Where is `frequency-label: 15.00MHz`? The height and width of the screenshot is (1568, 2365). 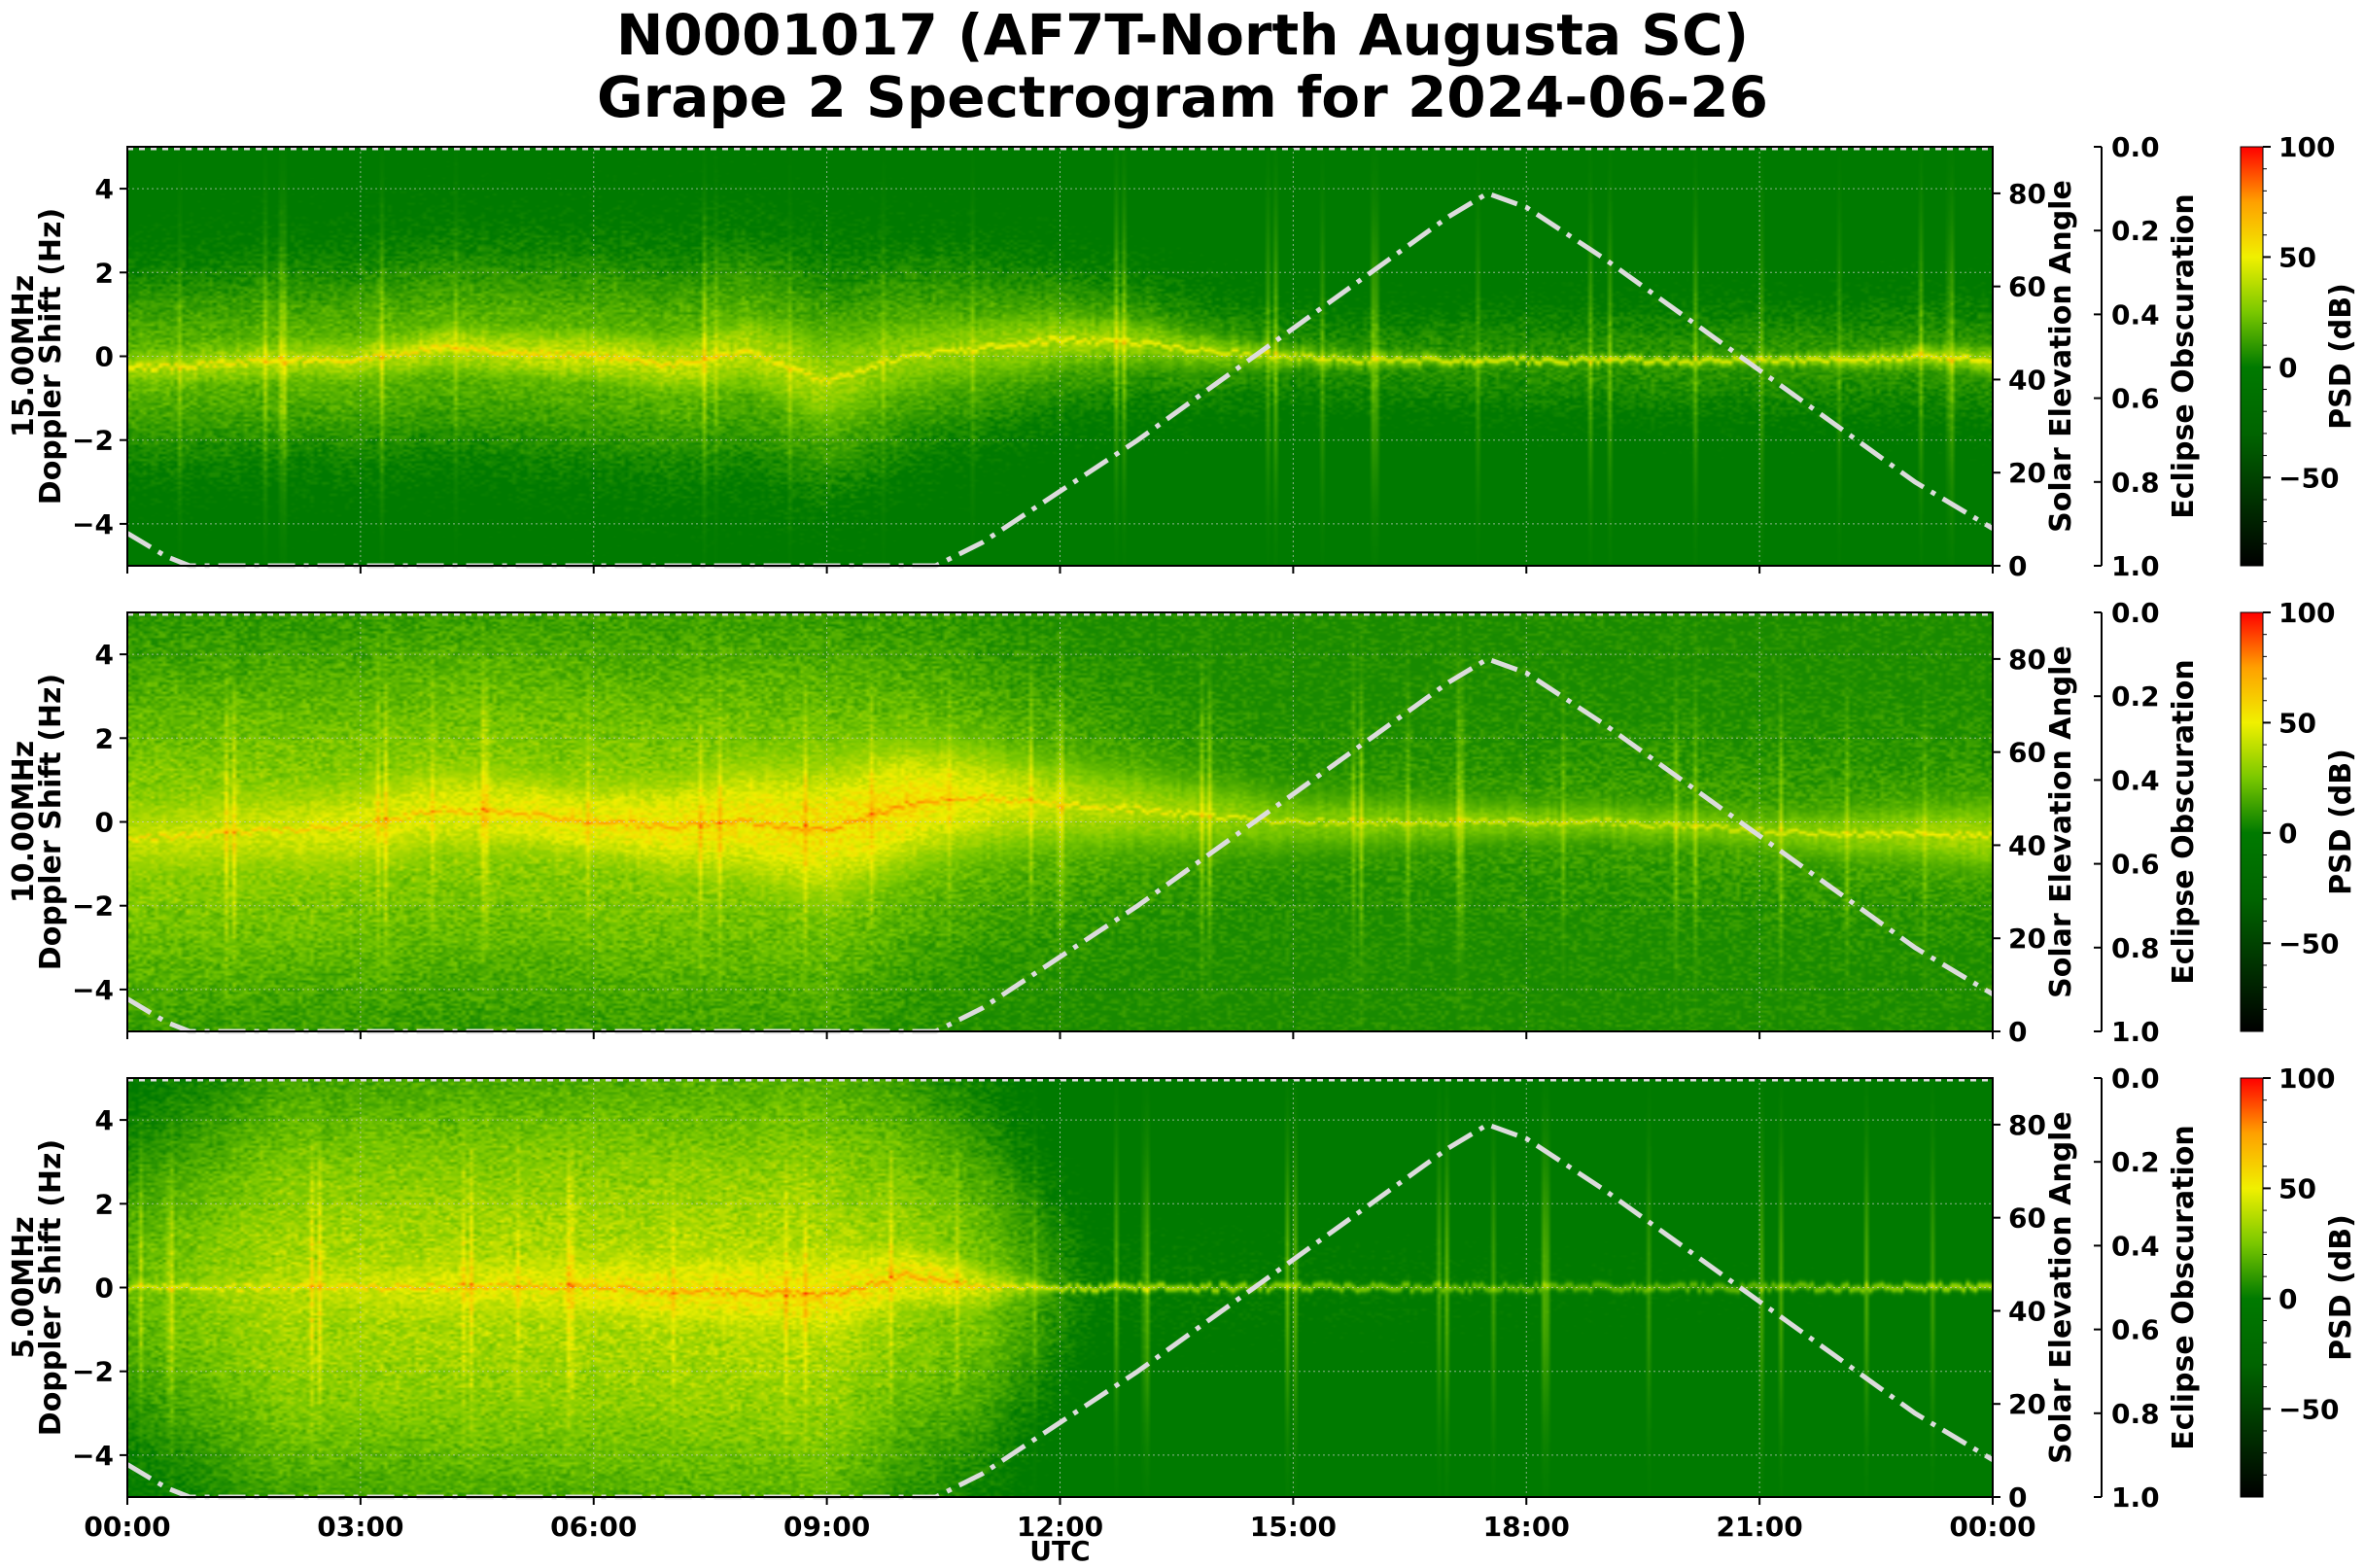 frequency-label: 15.00MHz is located at coordinates (24, 356).